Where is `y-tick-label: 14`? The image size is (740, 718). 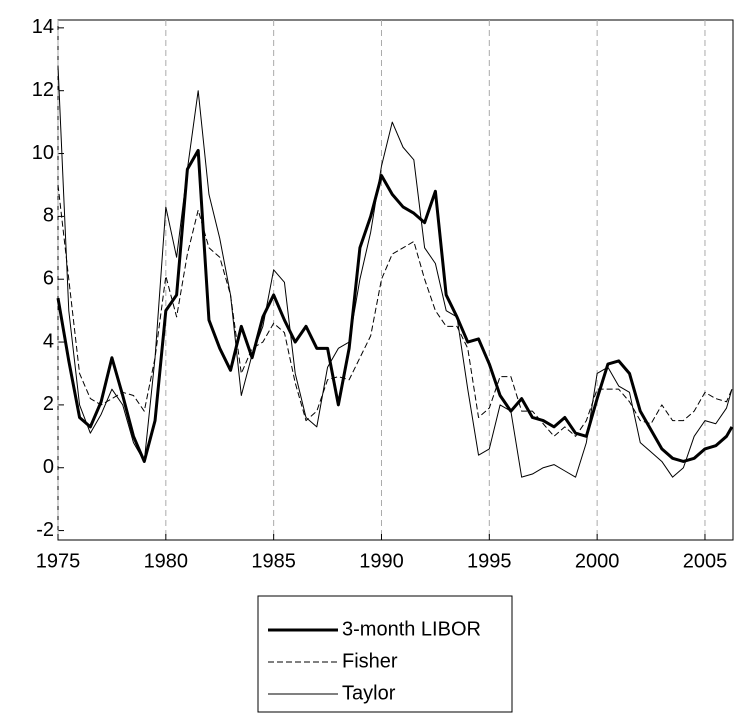
y-tick-label: 14 is located at coordinates (43, 27).